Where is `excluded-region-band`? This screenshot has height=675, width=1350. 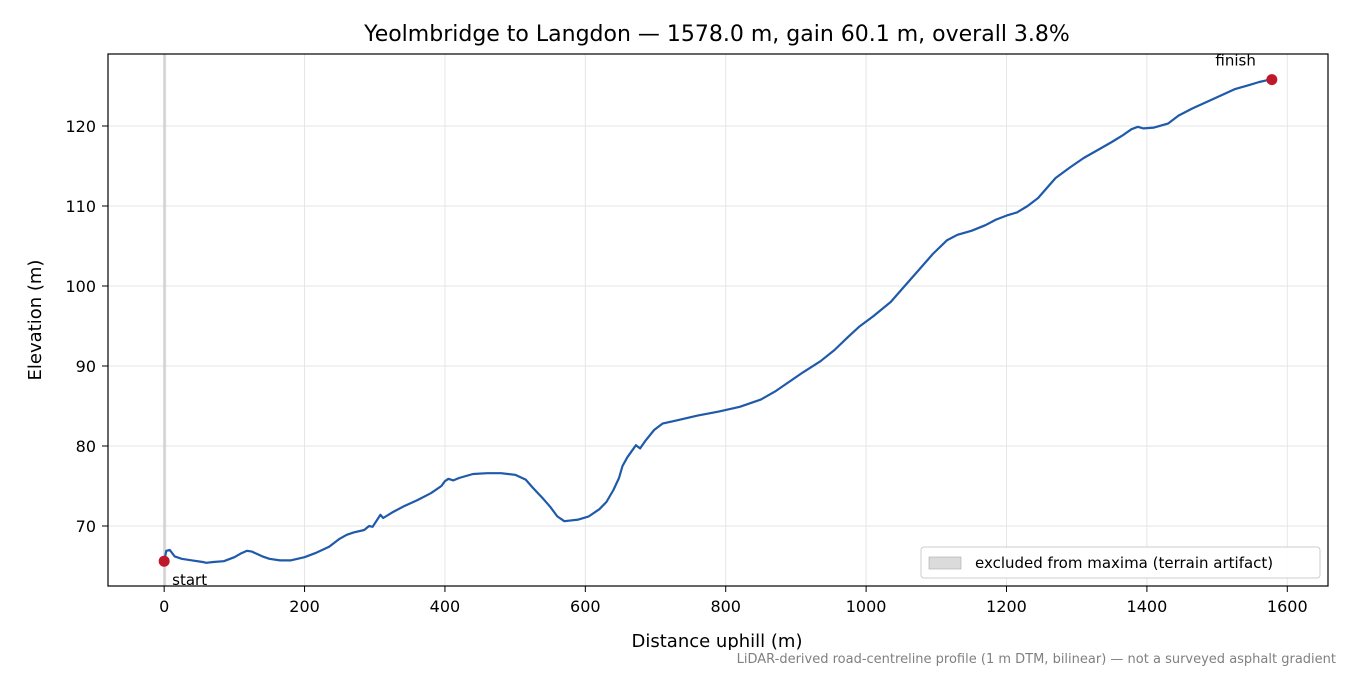
excluded-region-band is located at coordinates (165, 320).